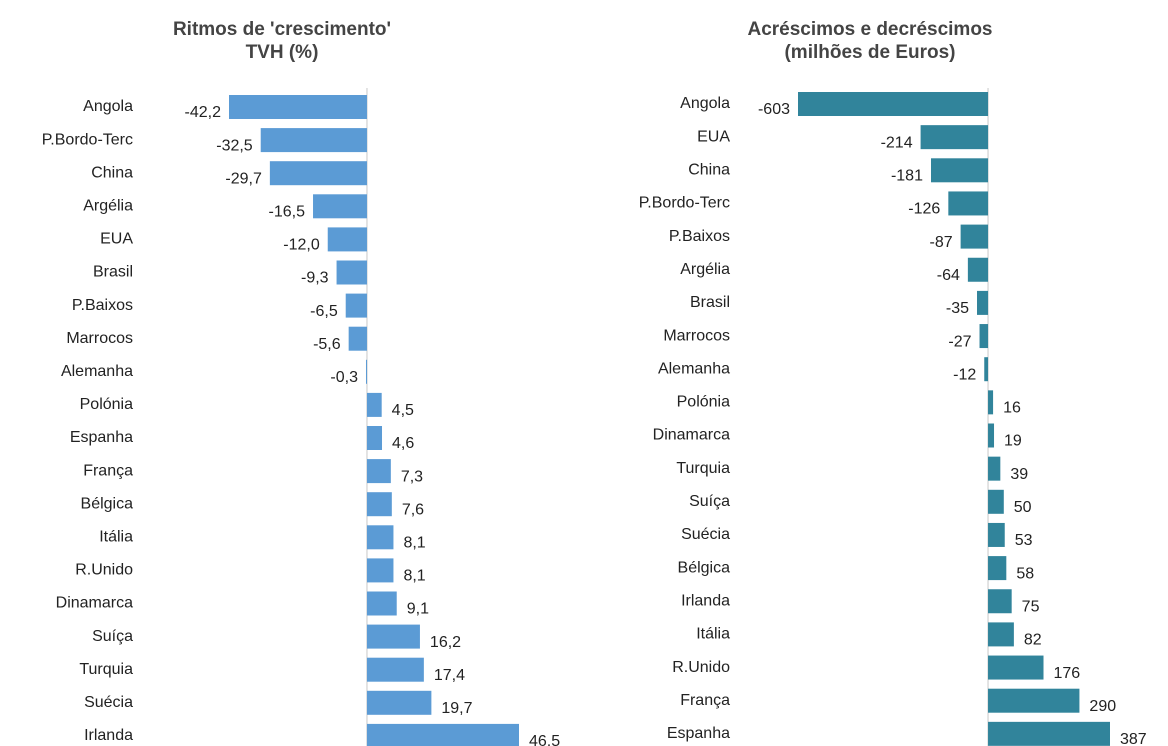  What do you see at coordinates (869, 29) in the screenshot?
I see `chart-title: Acréscimos e decréscimos` at bounding box center [869, 29].